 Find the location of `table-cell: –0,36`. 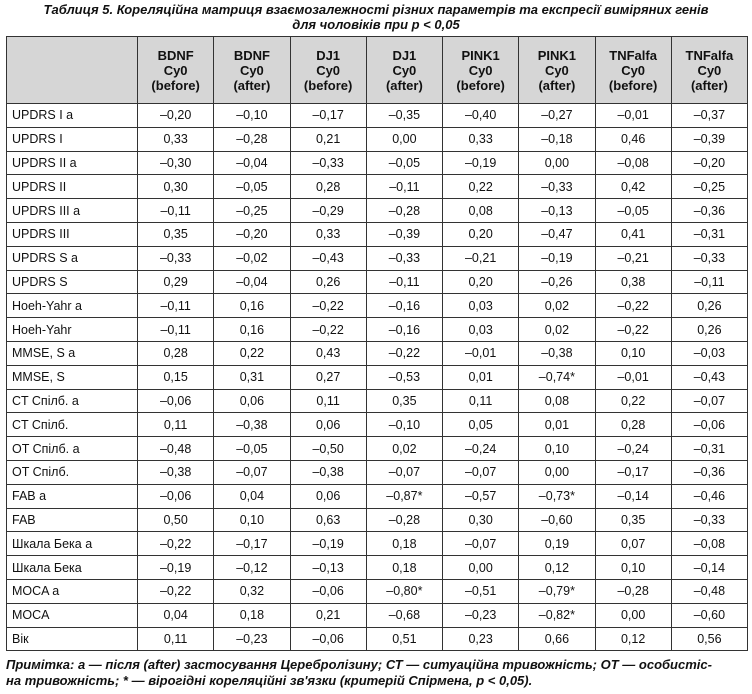

table-cell: –0,36 is located at coordinates (709, 210).